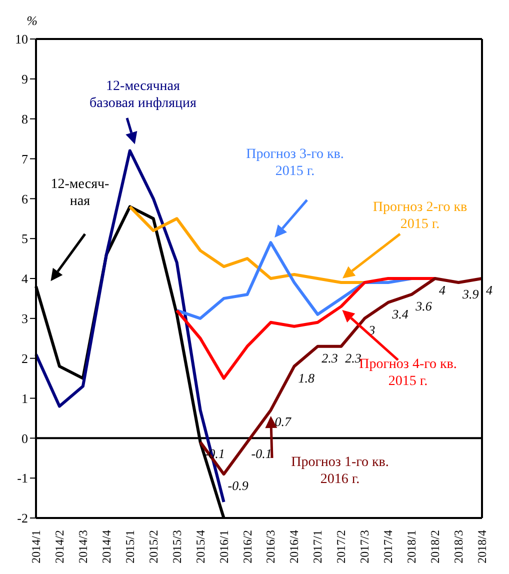 The image size is (509, 574). I want to click on y-tick-label: 9, so click(25, 79).